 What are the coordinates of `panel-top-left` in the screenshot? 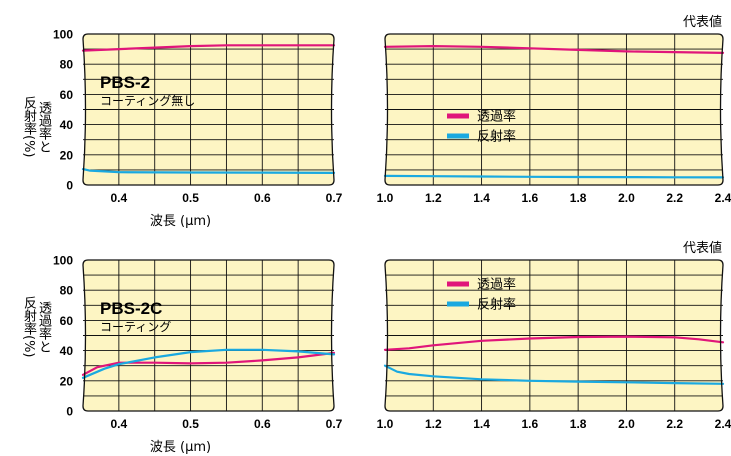 It's located at (208, 109).